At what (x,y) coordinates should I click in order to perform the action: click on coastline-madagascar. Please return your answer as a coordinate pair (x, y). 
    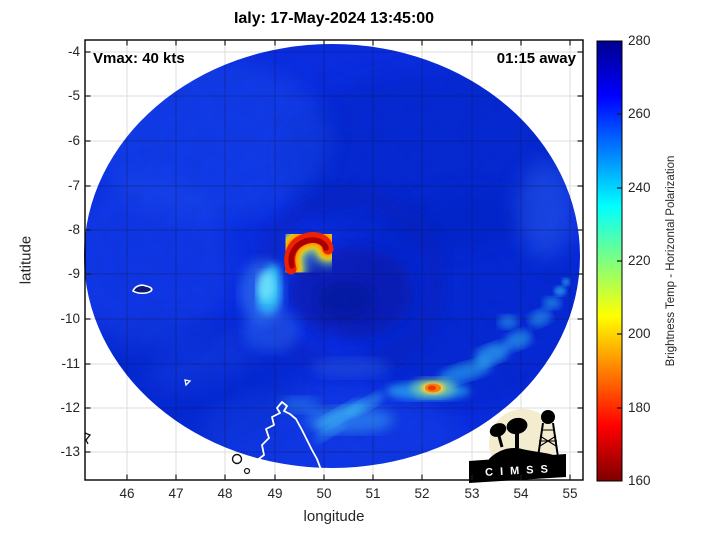
    Looking at the image, I should click on (287, 441).